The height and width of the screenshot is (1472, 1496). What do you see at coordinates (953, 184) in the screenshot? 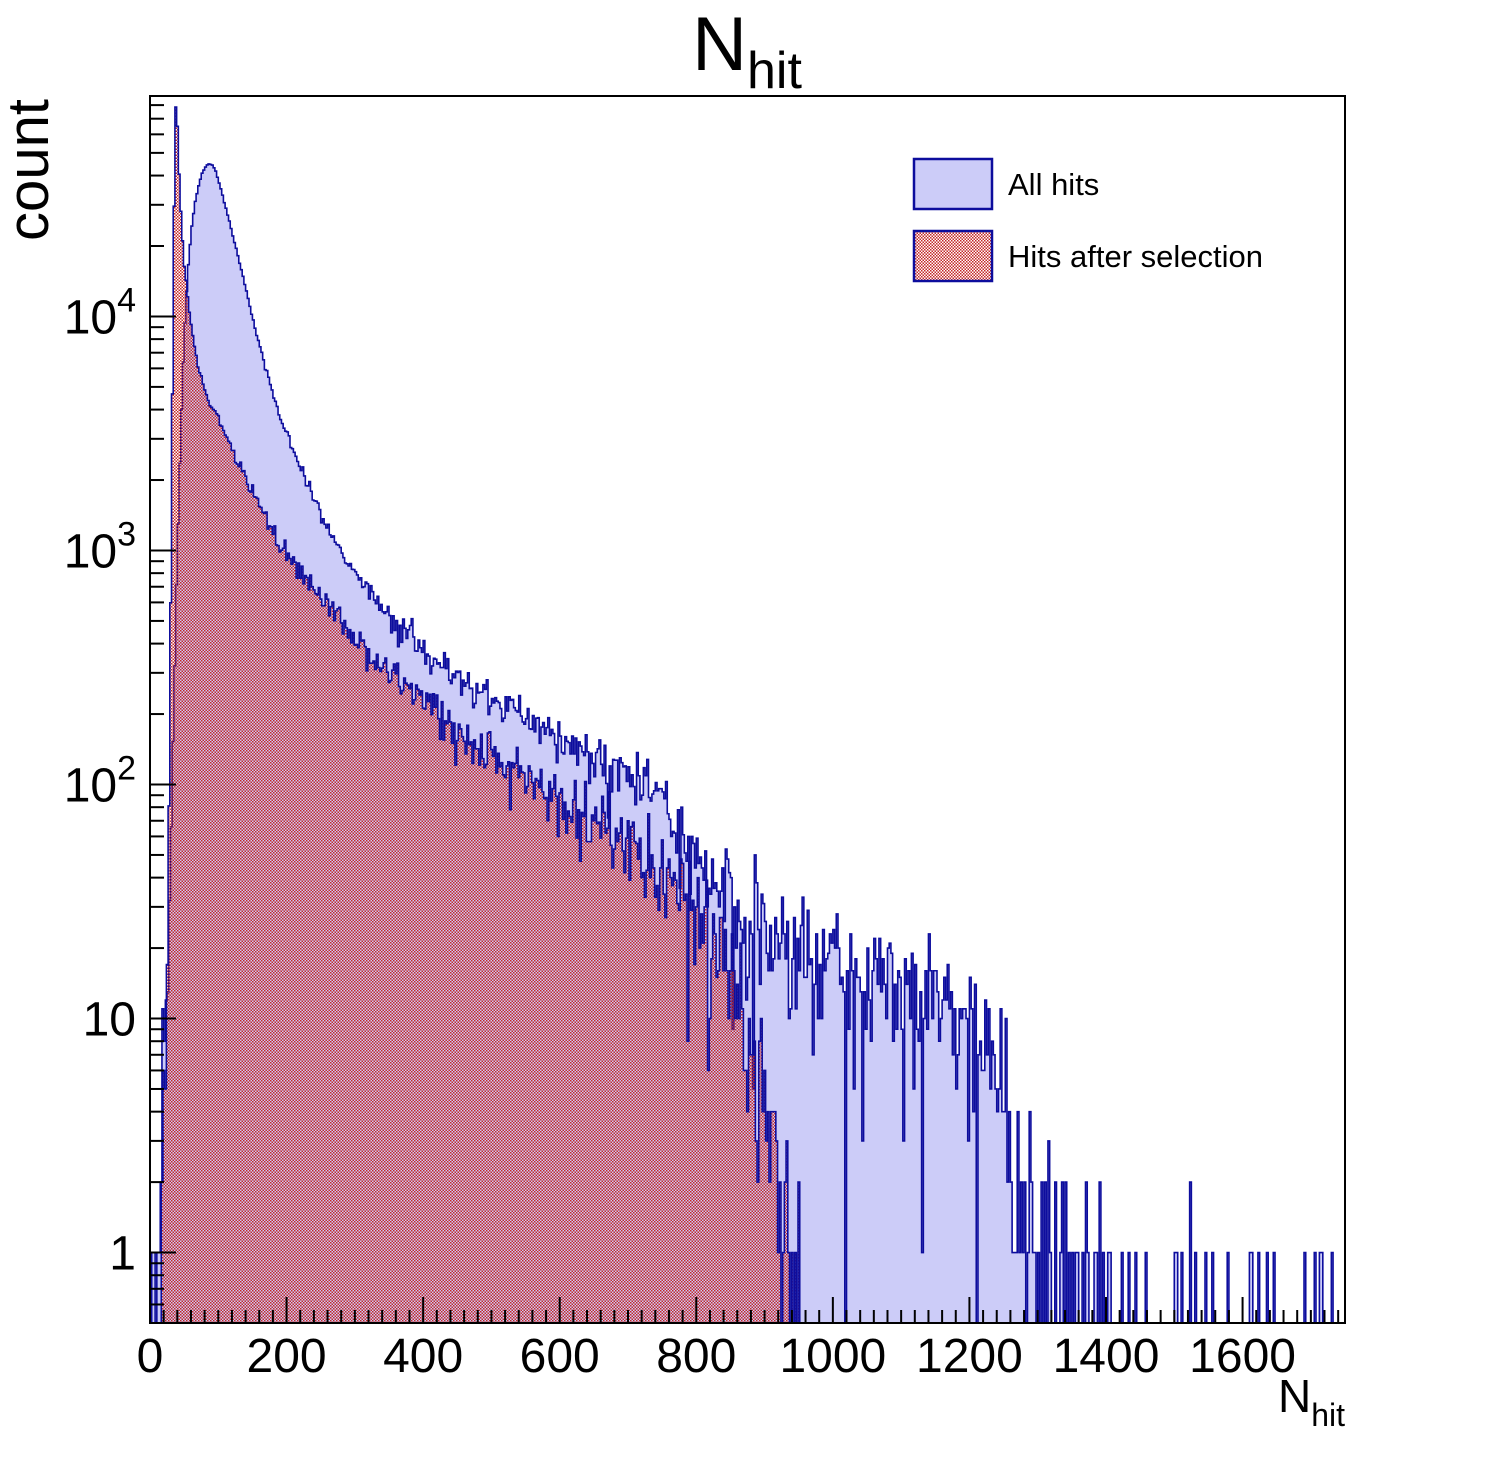
I see `legend-swatch-all-hits` at bounding box center [953, 184].